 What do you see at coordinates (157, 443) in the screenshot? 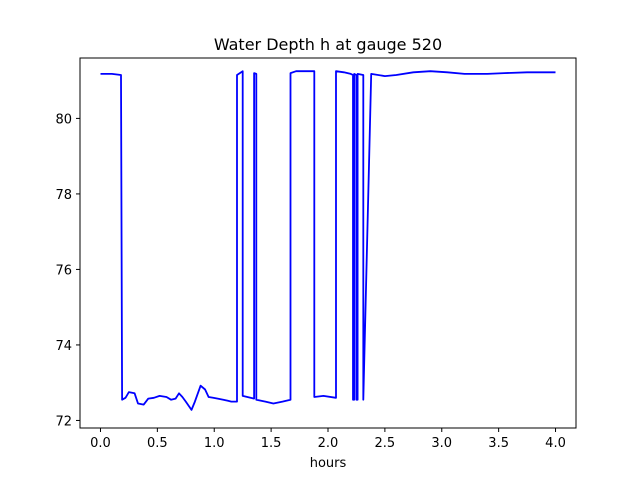
I see `x-tick-label: 0.5` at bounding box center [157, 443].